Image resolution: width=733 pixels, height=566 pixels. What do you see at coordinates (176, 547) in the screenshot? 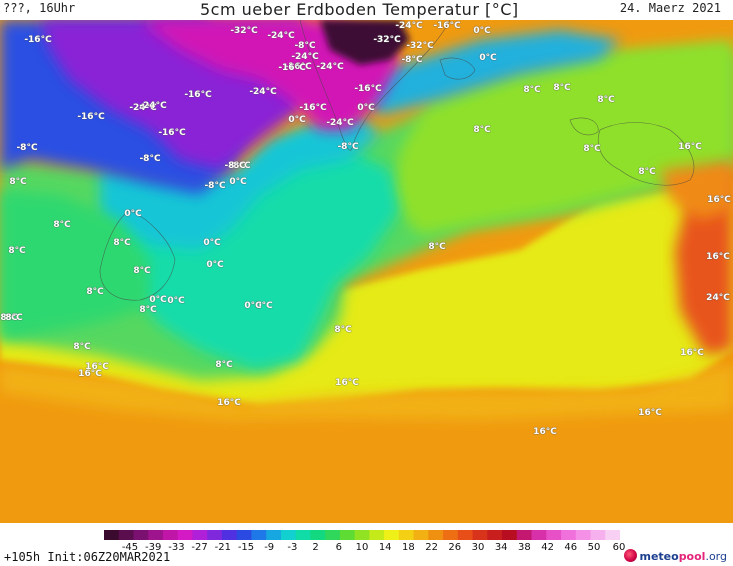
I see `legend-tick-label: -33` at bounding box center [176, 547].